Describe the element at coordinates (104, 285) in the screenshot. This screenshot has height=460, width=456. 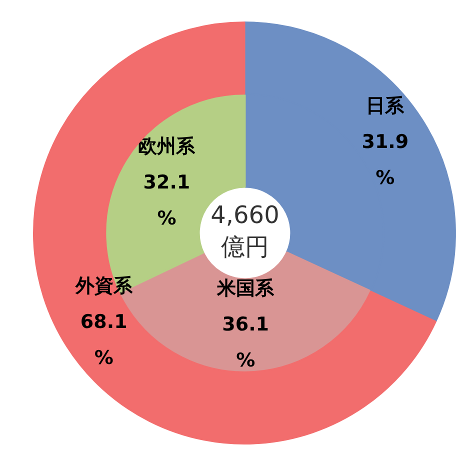
I see `slice-label: 外資系` at that location.